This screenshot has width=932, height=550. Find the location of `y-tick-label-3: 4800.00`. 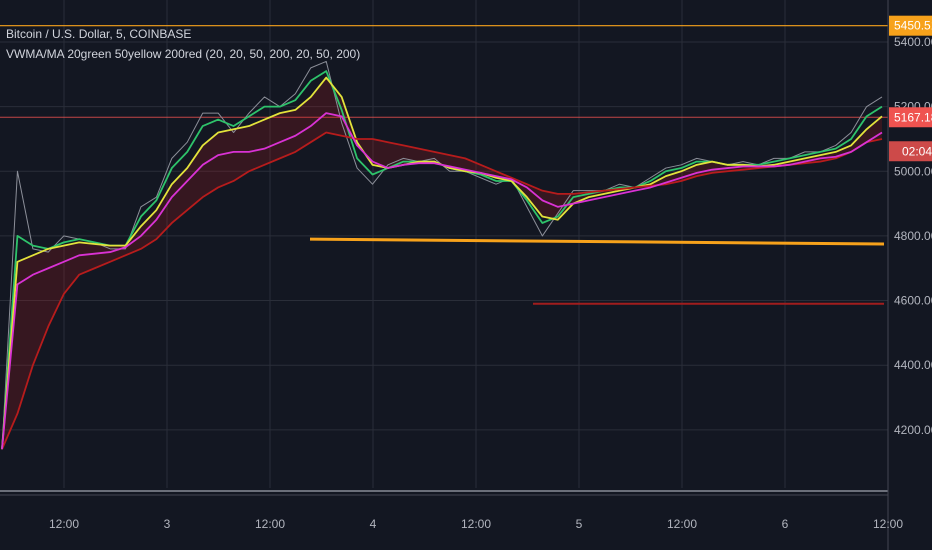

y-tick-label-3: 4800.00 is located at coordinates (913, 236).